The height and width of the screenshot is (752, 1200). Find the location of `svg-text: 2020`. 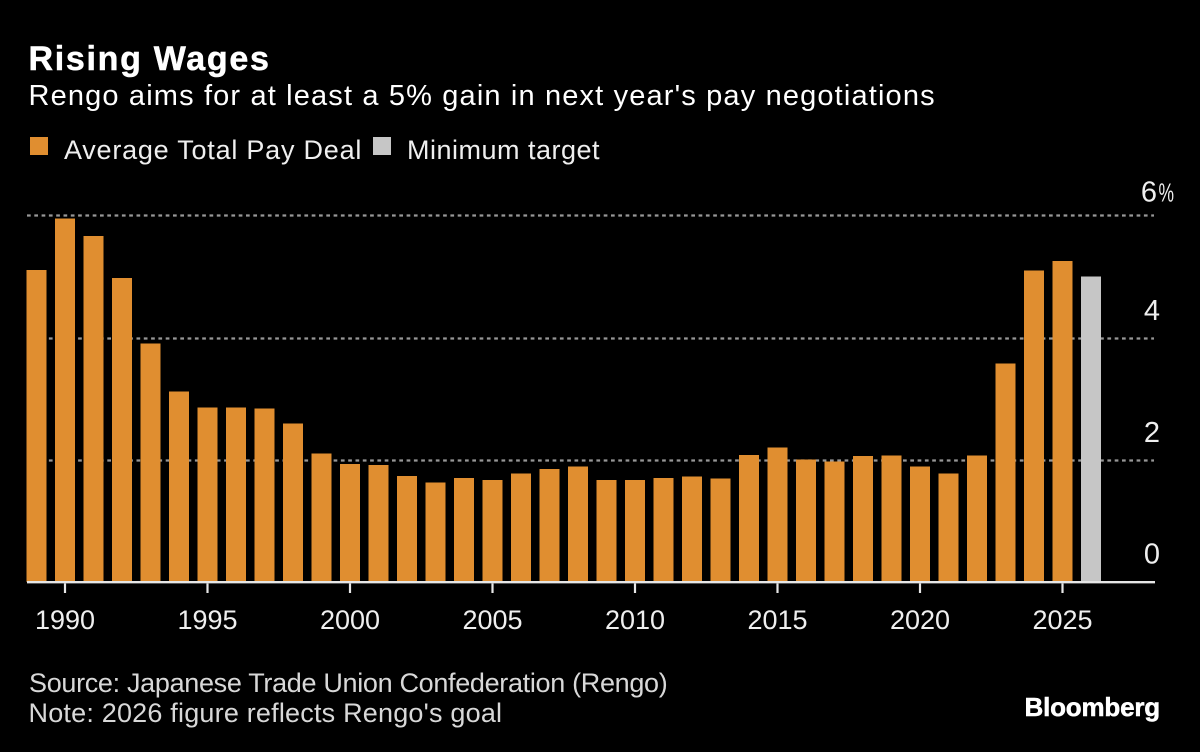

svg-text: 2020 is located at coordinates (920, 620).